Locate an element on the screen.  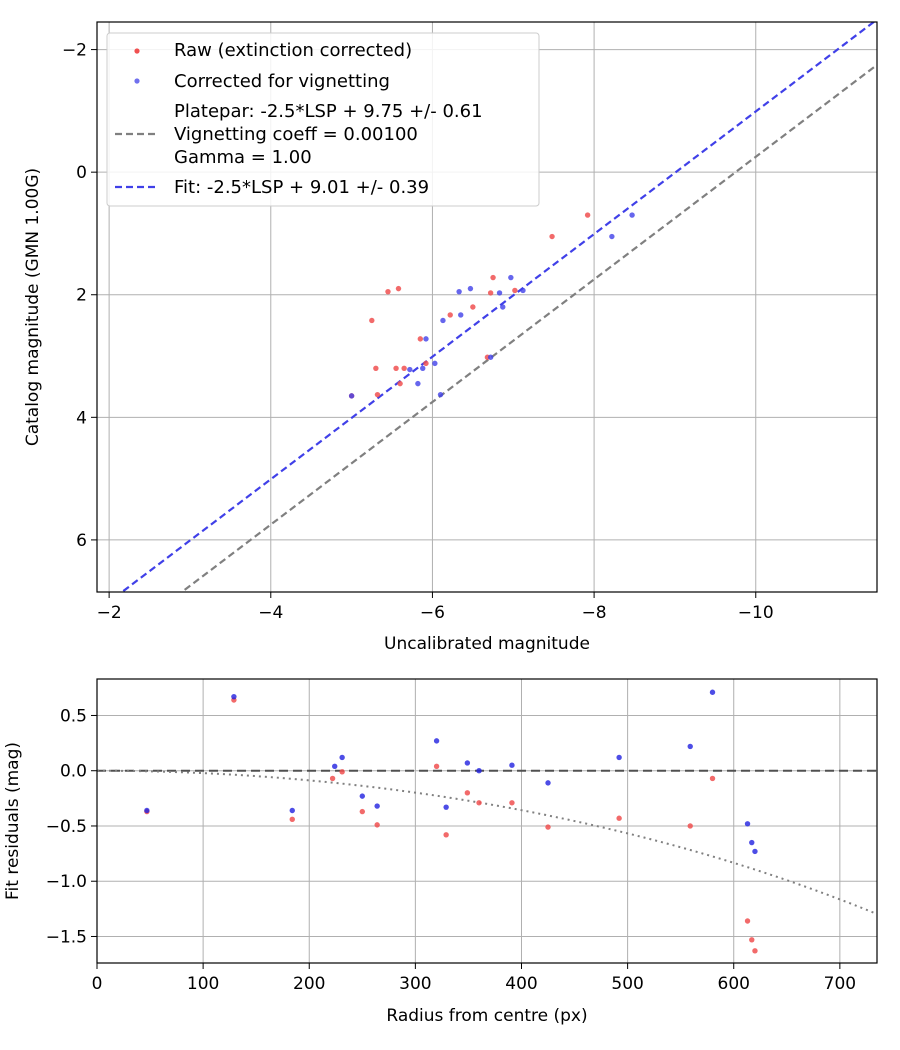
calibration-ylabel: Catalog magnitude (GMN 1.00G) is located at coordinates (33, 307).